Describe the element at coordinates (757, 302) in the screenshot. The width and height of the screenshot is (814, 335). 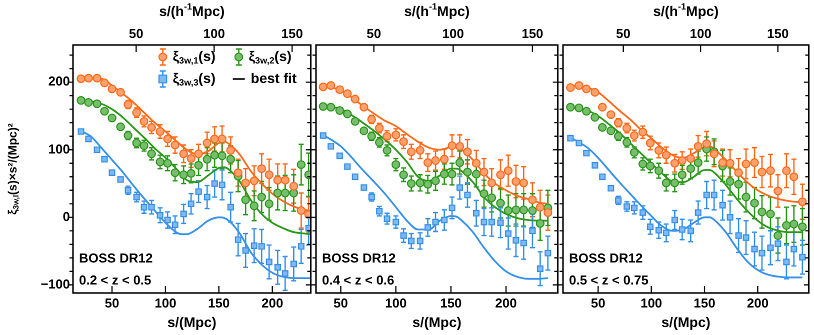
I see `x-tick-label: 200` at that location.